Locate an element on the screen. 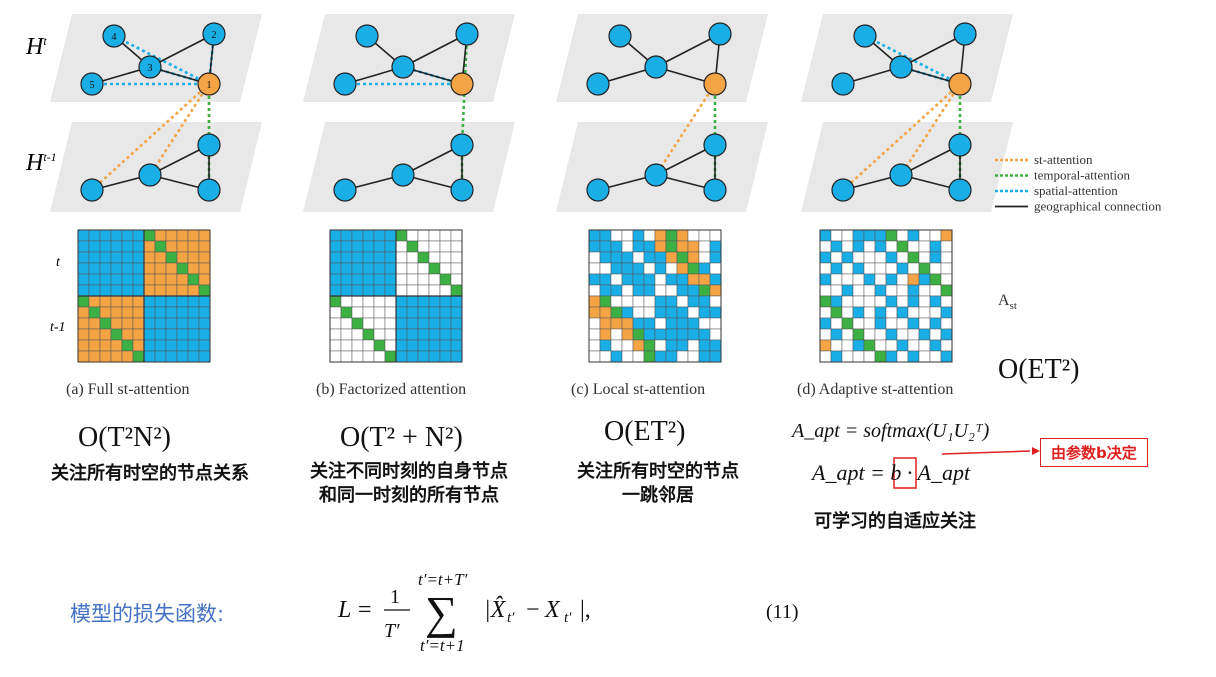  apt-formula-1: A_apt = softmax(U₁U₂ᵀ) is located at coordinates (891, 431).